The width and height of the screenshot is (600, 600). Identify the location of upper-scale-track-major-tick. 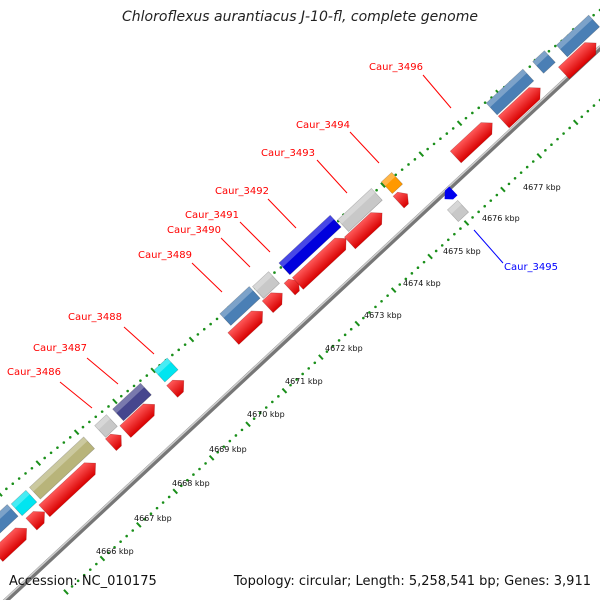
(1, 494).